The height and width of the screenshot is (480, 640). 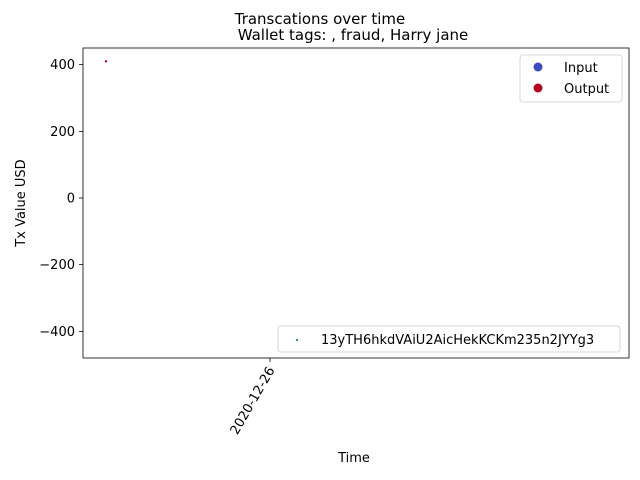 I want to click on legend-input-output: Input Output, so click(x=571, y=78).